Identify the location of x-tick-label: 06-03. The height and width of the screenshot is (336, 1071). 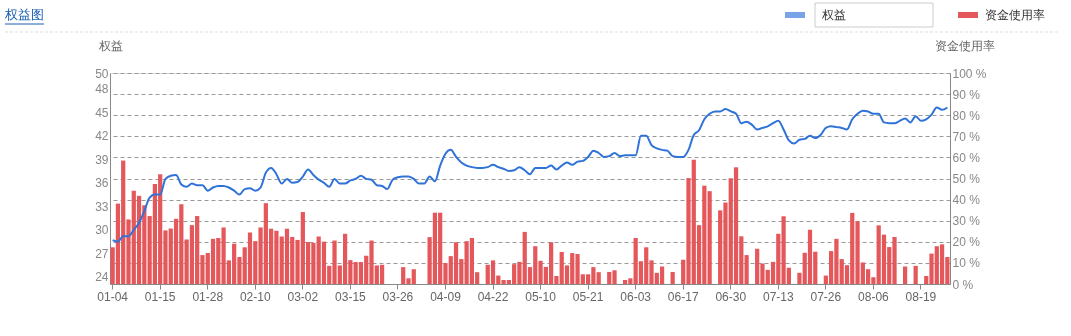
(636, 296).